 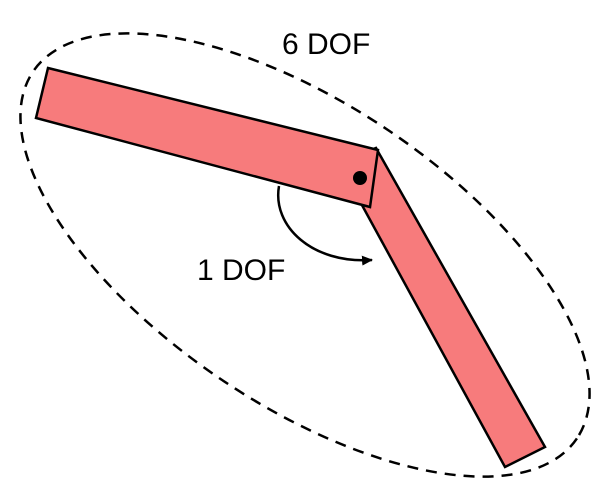 What do you see at coordinates (241, 270) in the screenshot?
I see `label-1-dof: 1 DOF` at bounding box center [241, 270].